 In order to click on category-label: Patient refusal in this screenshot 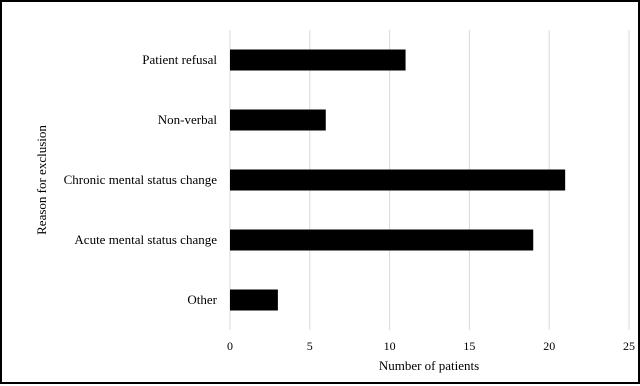, I will do `click(179, 59)`.